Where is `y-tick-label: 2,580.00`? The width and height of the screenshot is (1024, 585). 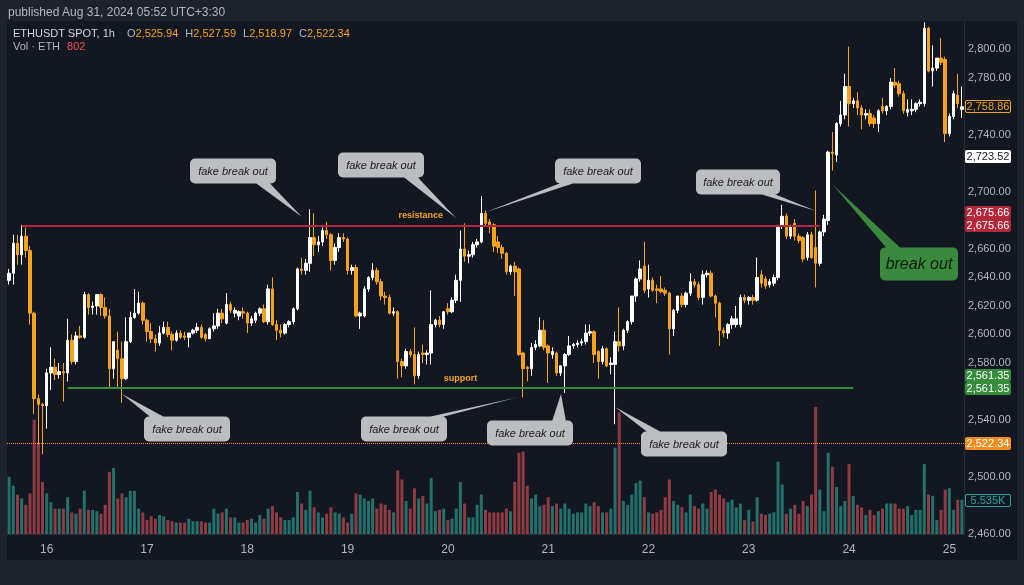
y-tick-label: 2,580.00 is located at coordinates (989, 361).